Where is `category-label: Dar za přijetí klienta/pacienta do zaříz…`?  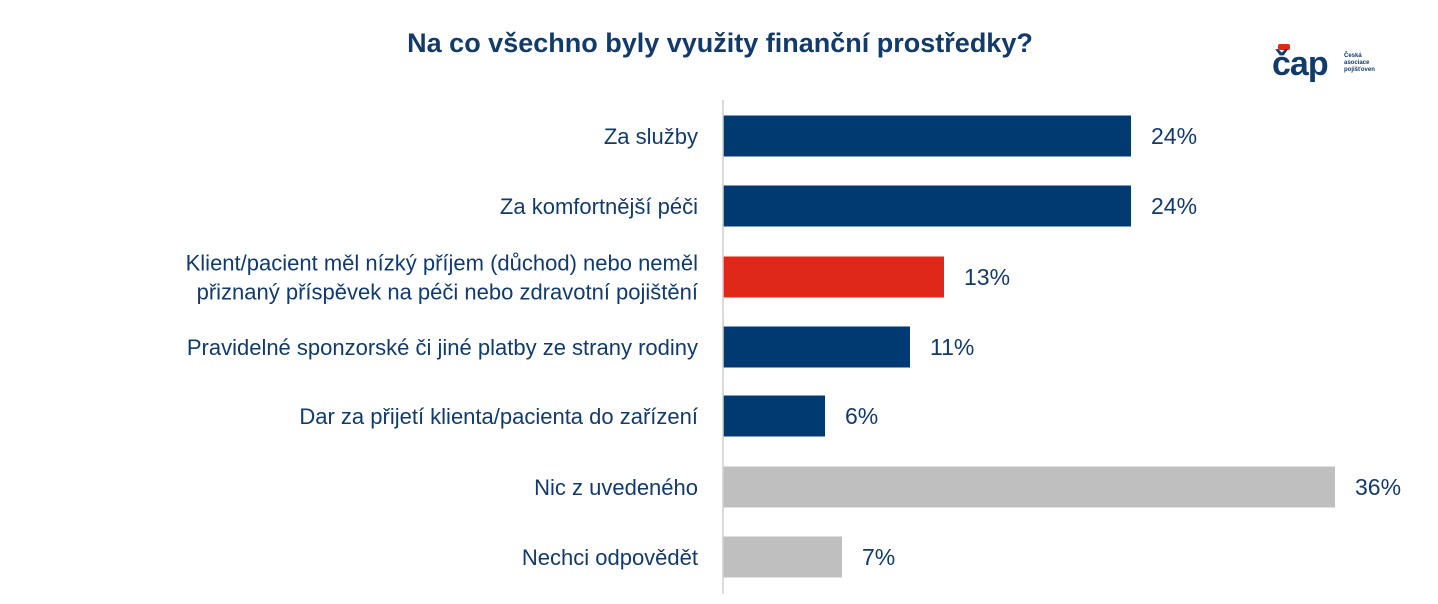
category-label: Dar za přijetí klienta/pacienta do zaříz… is located at coordinates (498, 416).